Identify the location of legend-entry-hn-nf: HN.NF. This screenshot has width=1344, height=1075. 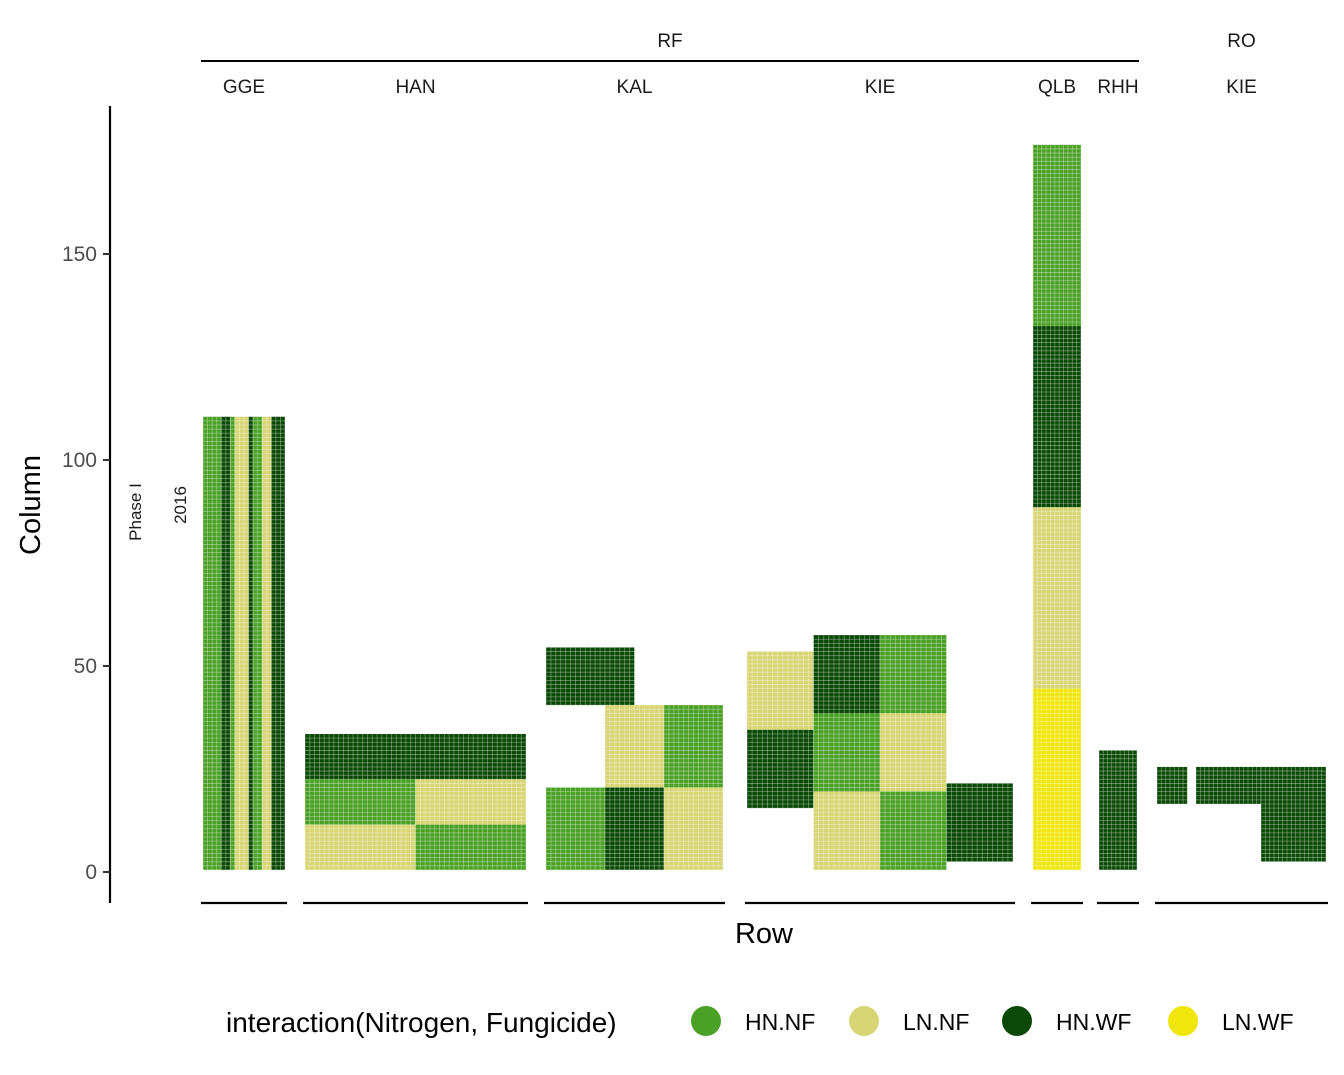
(753, 1021).